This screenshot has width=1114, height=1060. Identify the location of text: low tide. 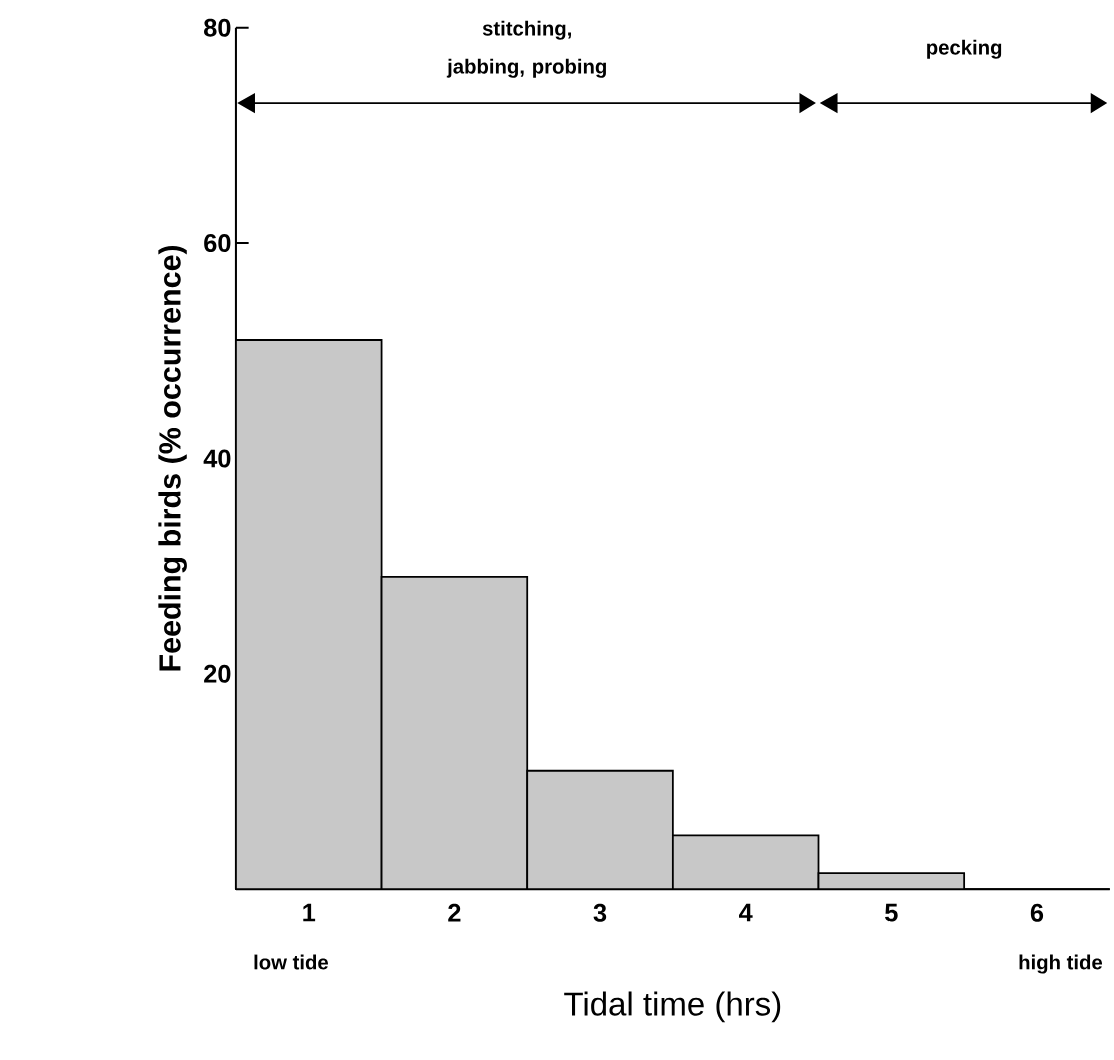
(291, 962).